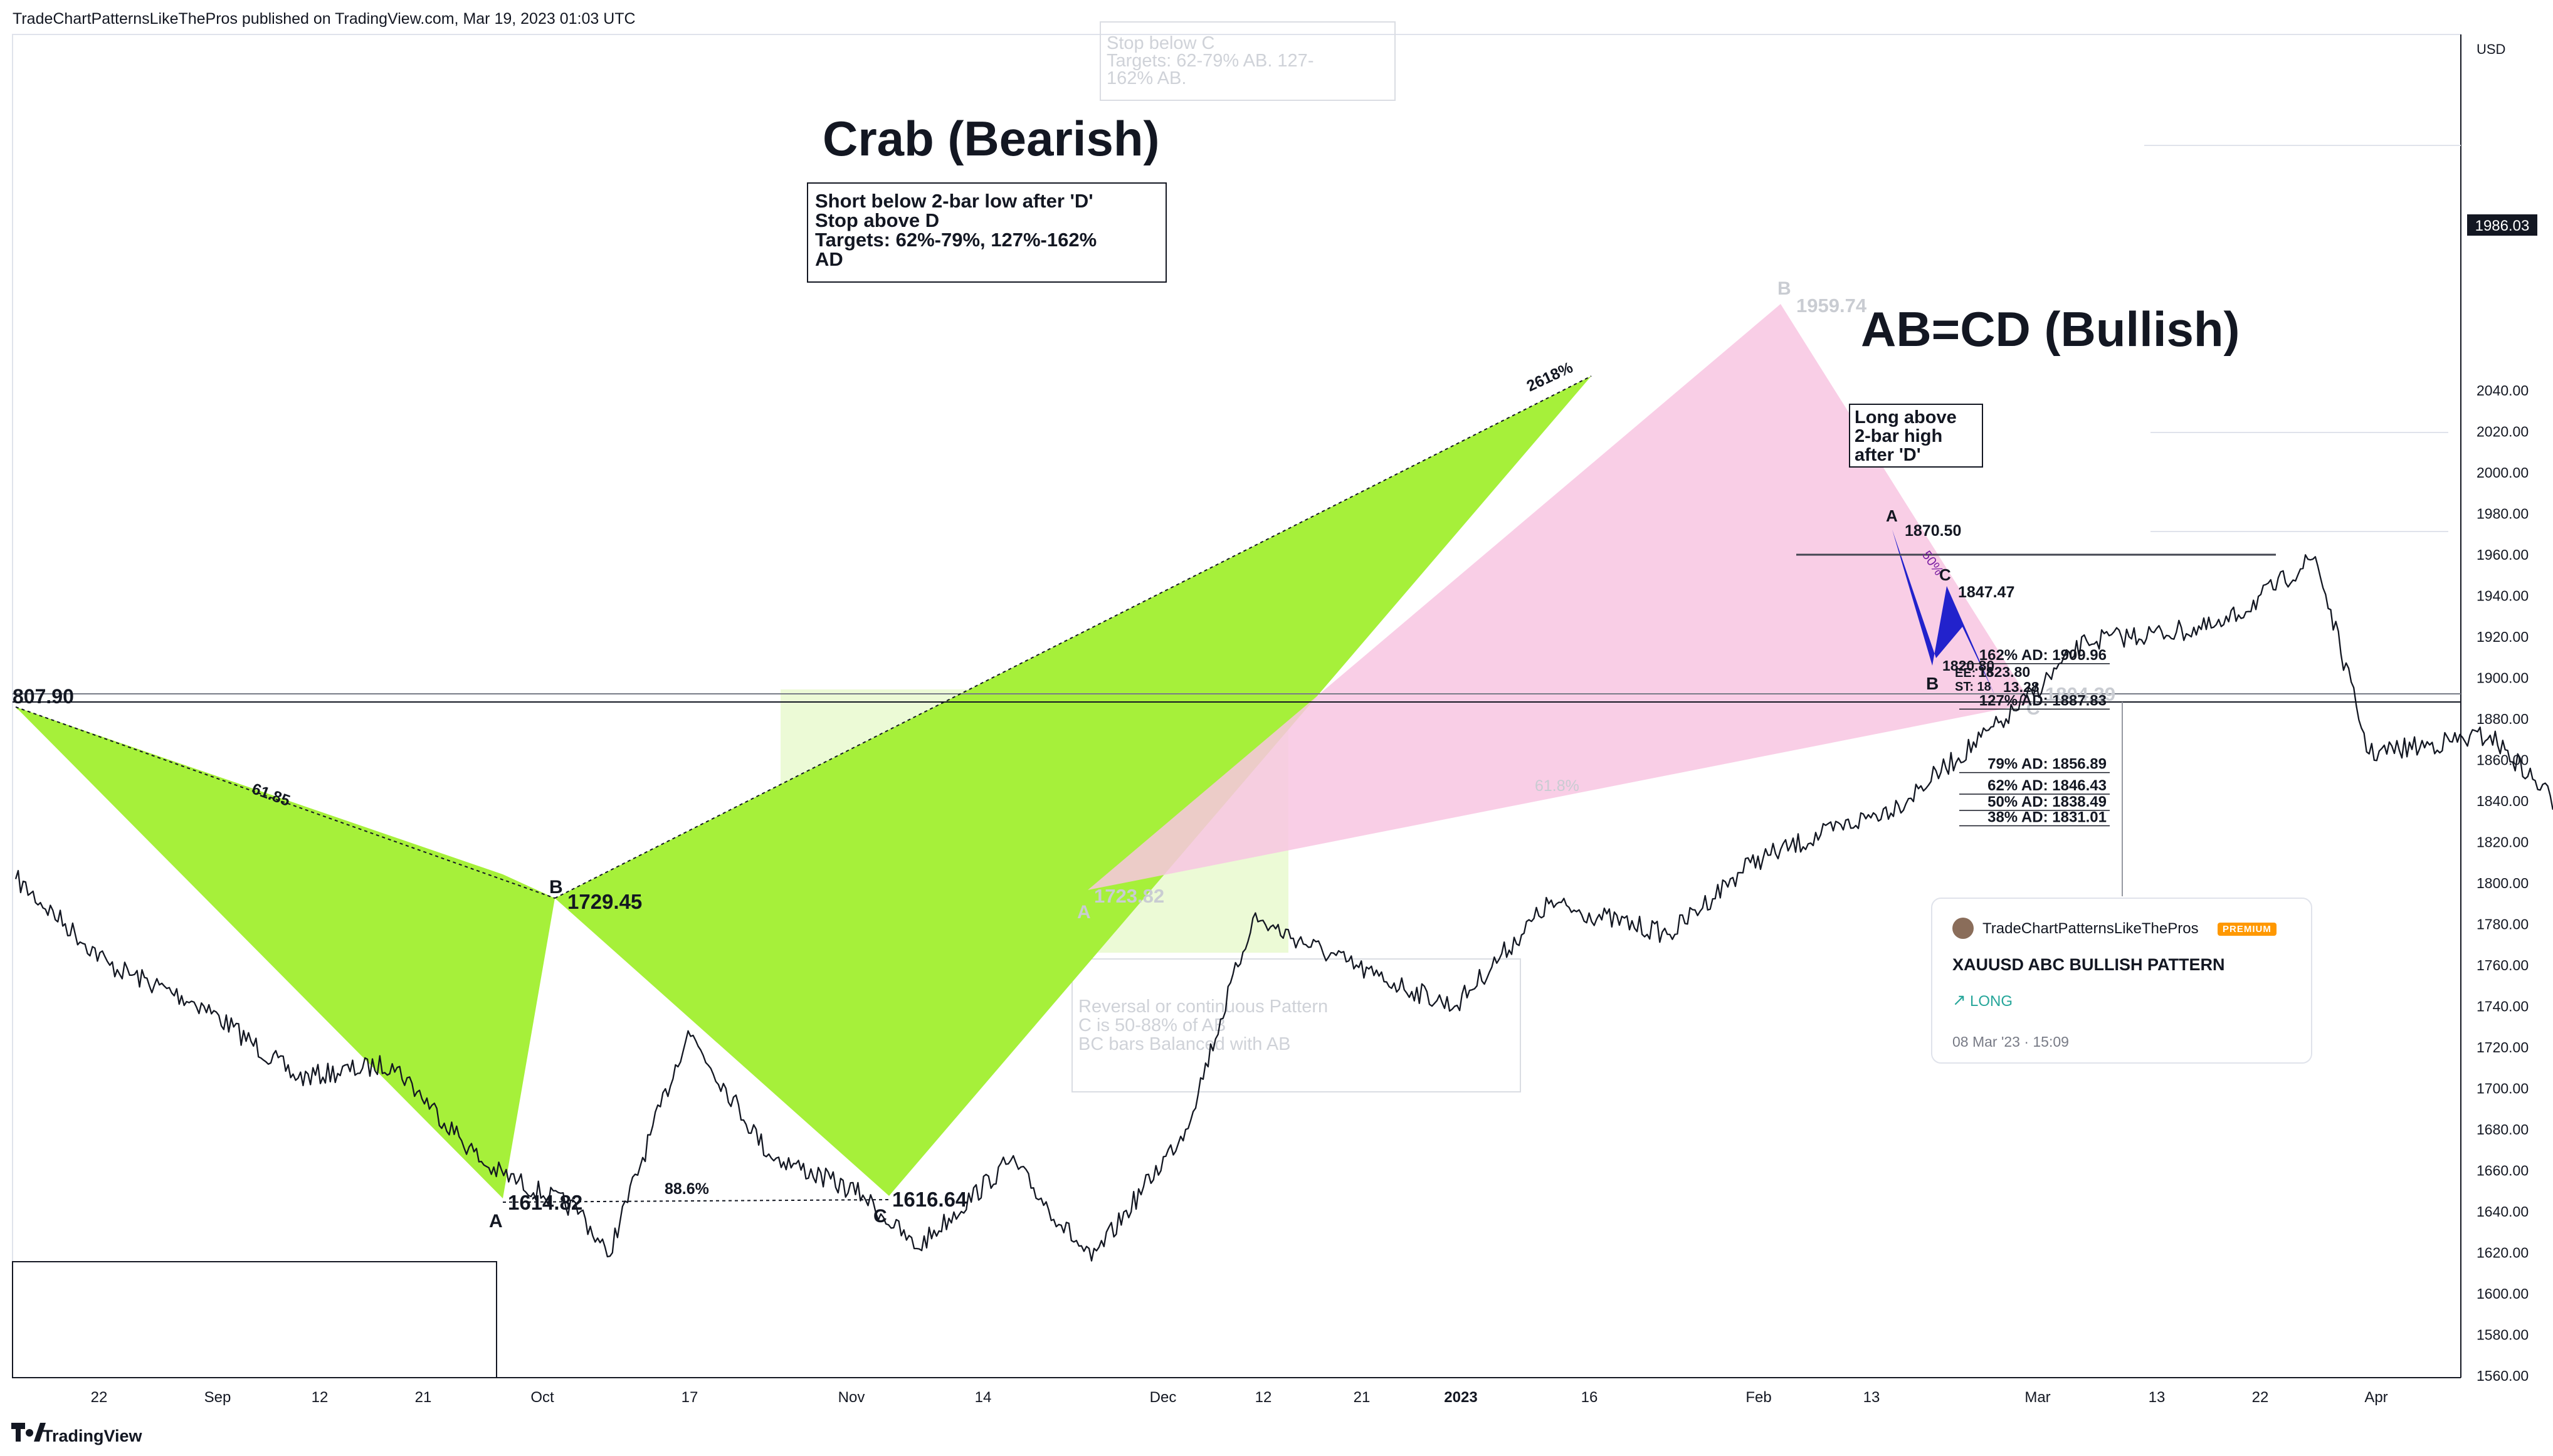  Describe the element at coordinates (1959, 1000) in the screenshot. I see `long-arrow-icon: ↗` at that location.